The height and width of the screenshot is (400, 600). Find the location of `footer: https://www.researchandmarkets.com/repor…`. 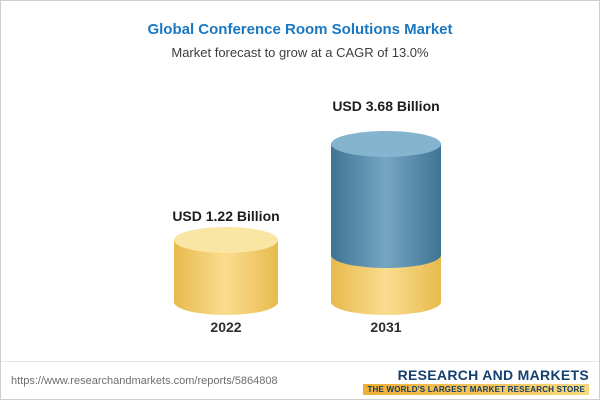

footer: https://www.researchandmarkets.com/repor… is located at coordinates (300, 380).